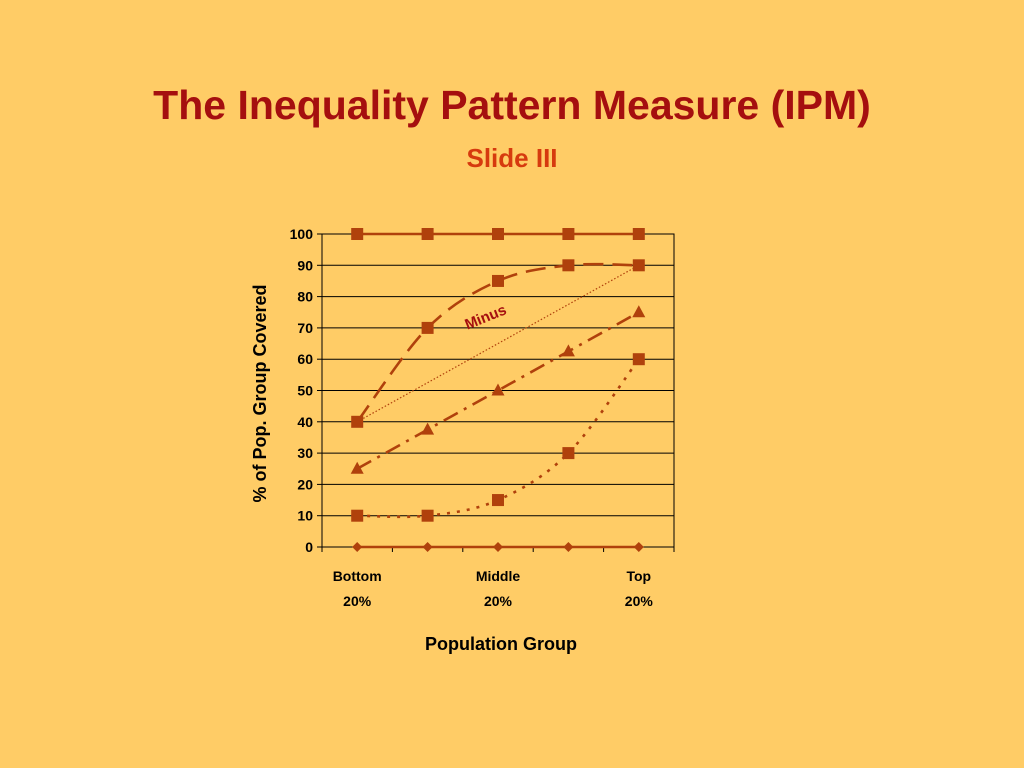  I want to click on slide-subtitle: Slide III, so click(512, 158).